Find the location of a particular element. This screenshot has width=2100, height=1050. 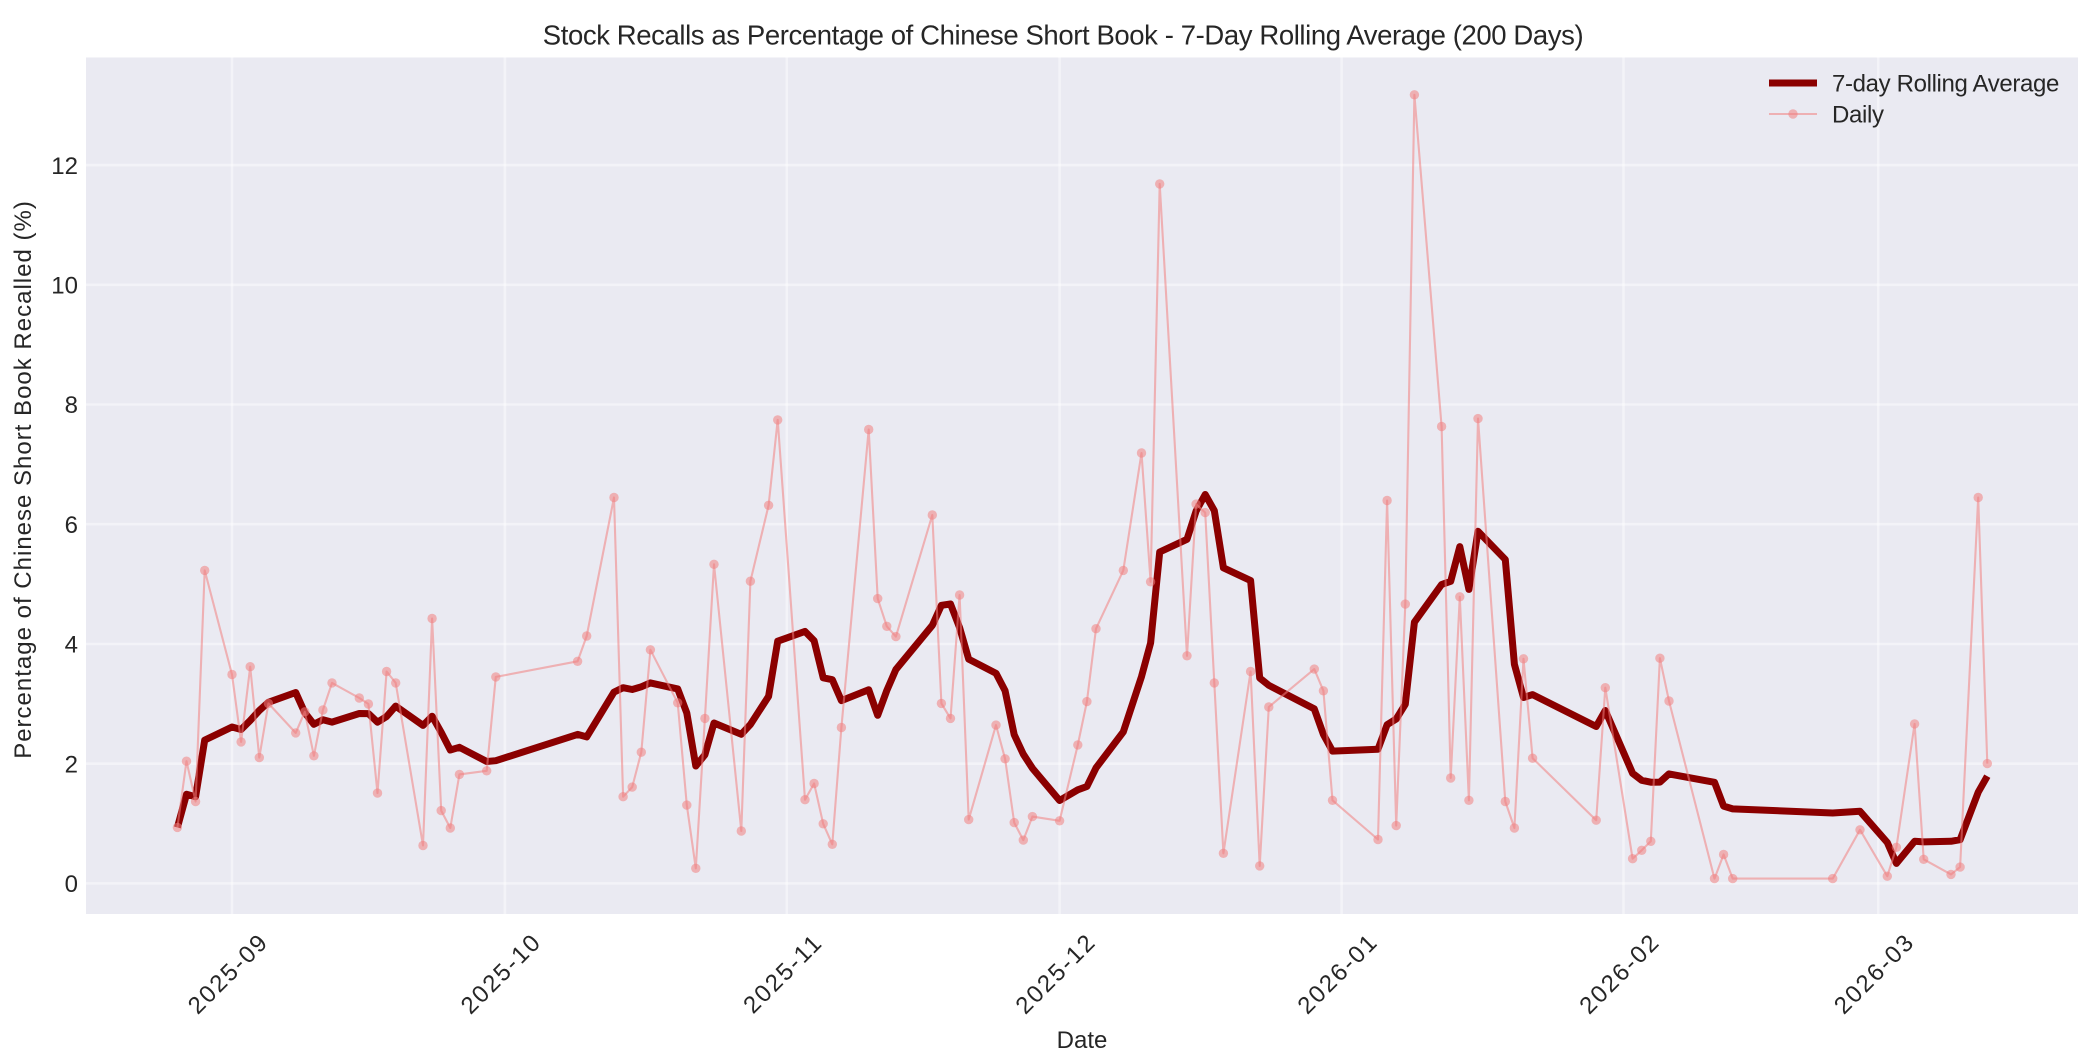

svg-text: Daily is located at coordinates (1858, 115).